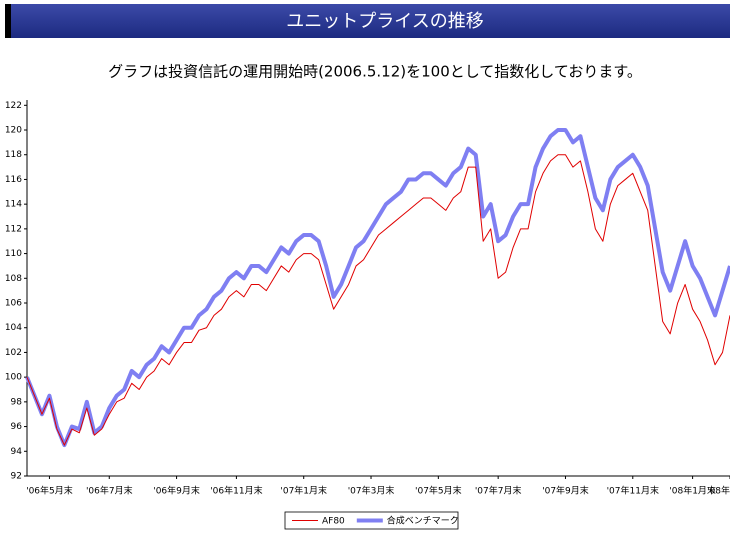 The image size is (730, 535). What do you see at coordinates (384, 21) in the screenshot?
I see `header-title: ユニットプライスの推移` at bounding box center [384, 21].